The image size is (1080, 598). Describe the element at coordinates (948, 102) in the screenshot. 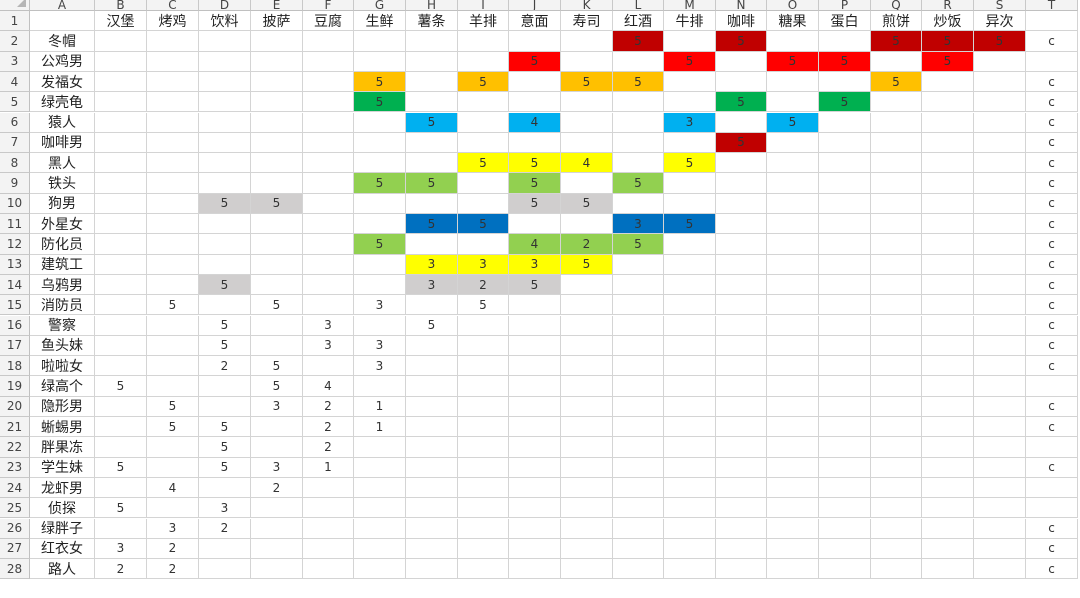

I see `cell-R5` at that location.